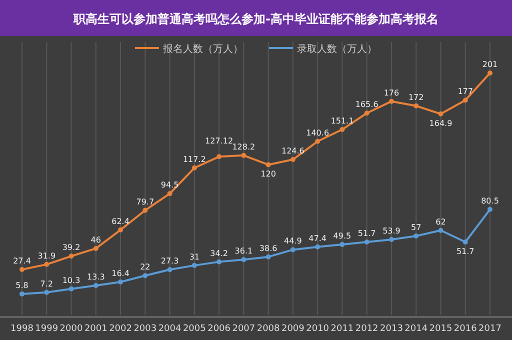 The width and height of the screenshot is (512, 340). I want to click on data-label: 201, so click(490, 65).